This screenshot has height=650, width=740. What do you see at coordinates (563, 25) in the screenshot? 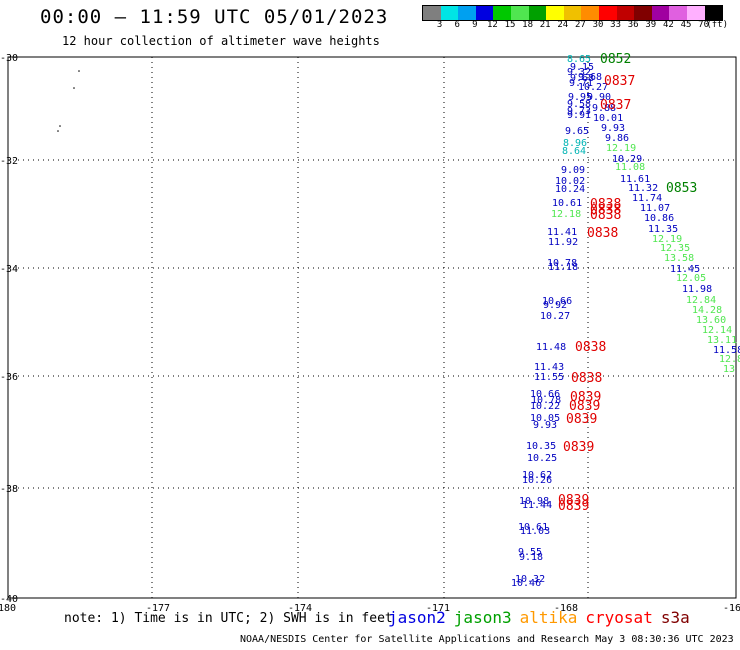
I see `color-scale-label: 24` at bounding box center [563, 25].